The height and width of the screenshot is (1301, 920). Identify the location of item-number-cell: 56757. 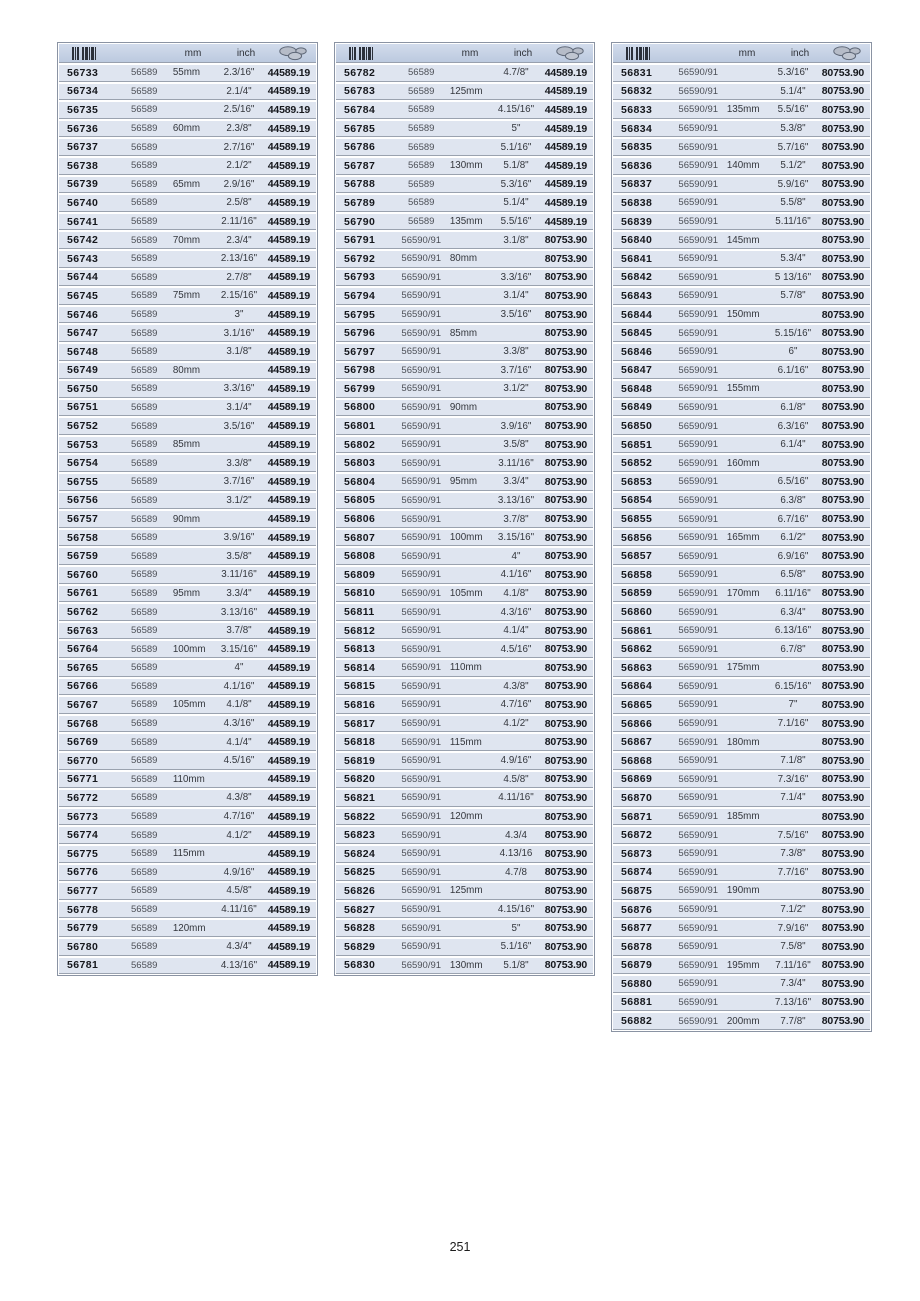
(83, 519).